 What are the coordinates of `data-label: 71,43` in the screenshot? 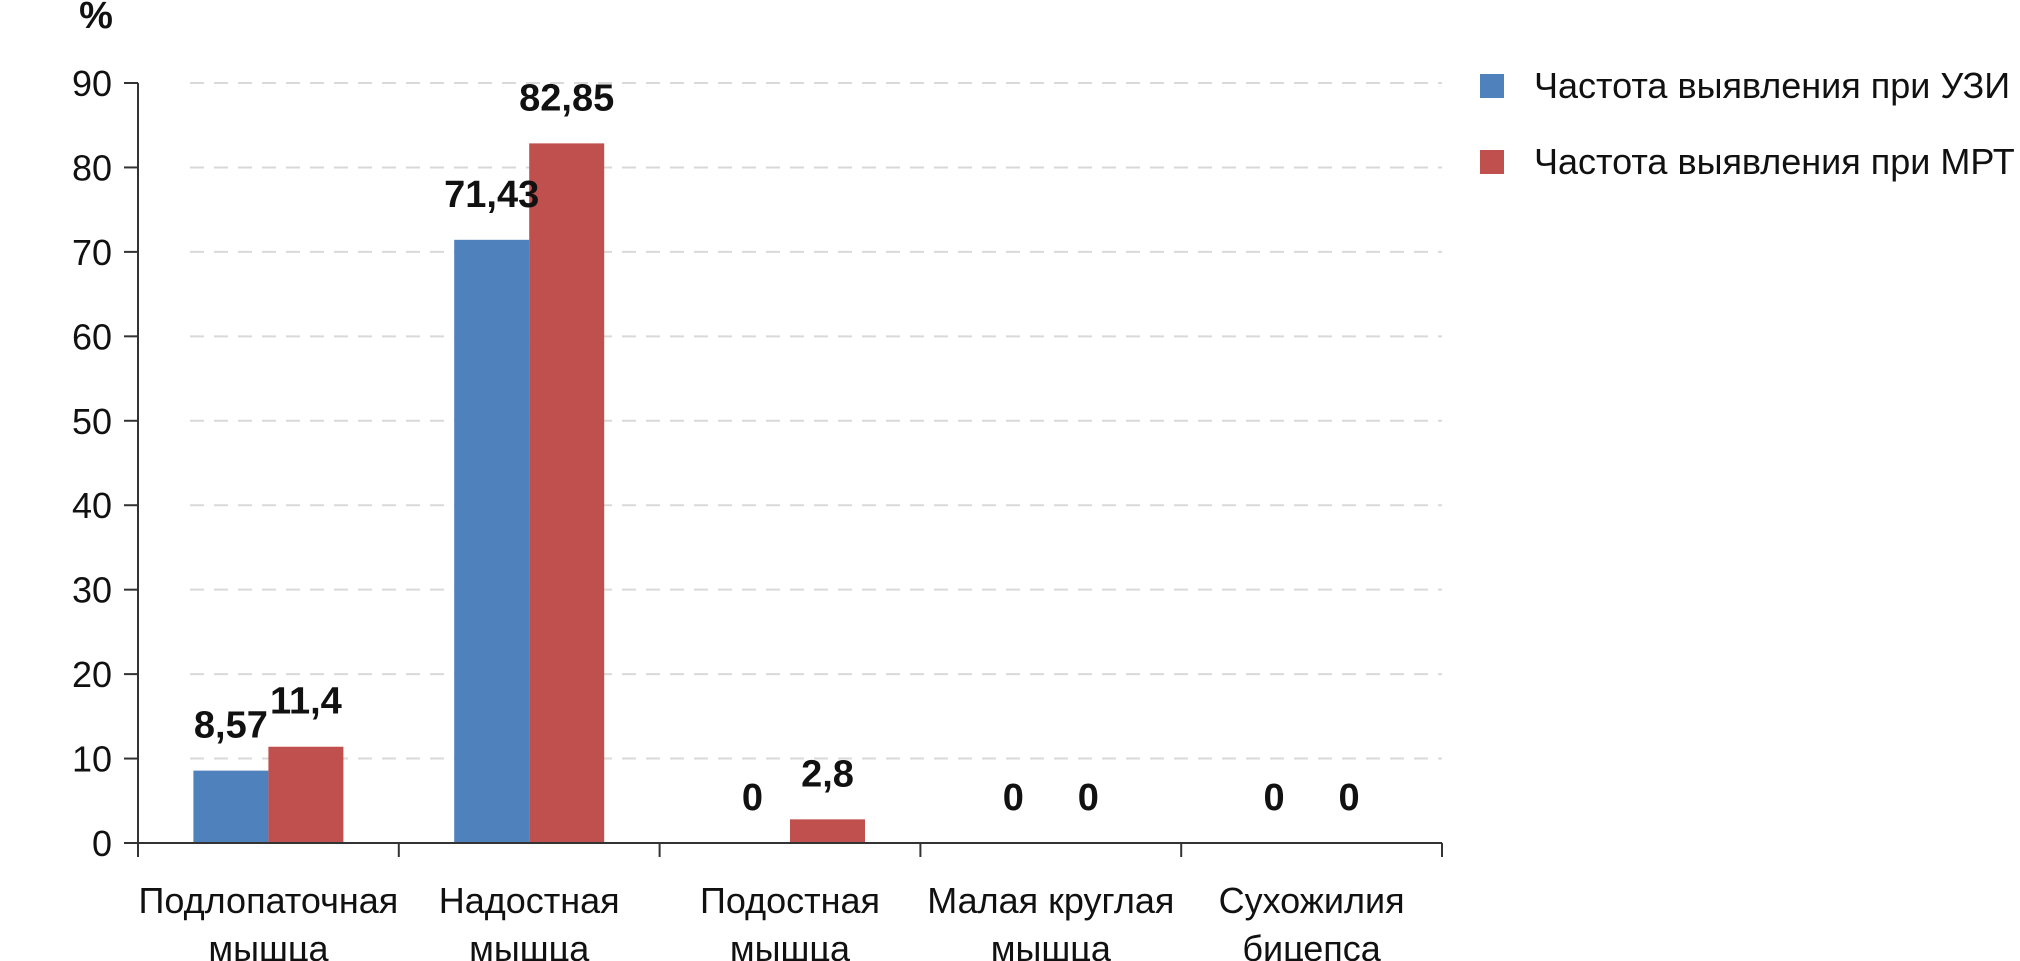 It's located at (491, 195).